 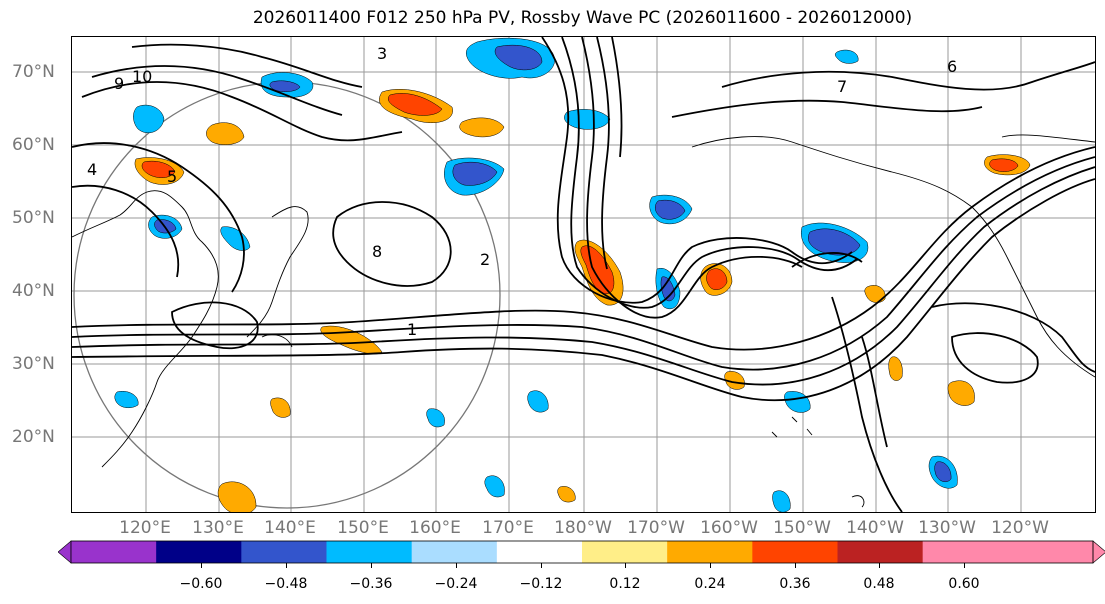 What do you see at coordinates (842, 86) in the screenshot?
I see `contour-label: 7` at bounding box center [842, 86].